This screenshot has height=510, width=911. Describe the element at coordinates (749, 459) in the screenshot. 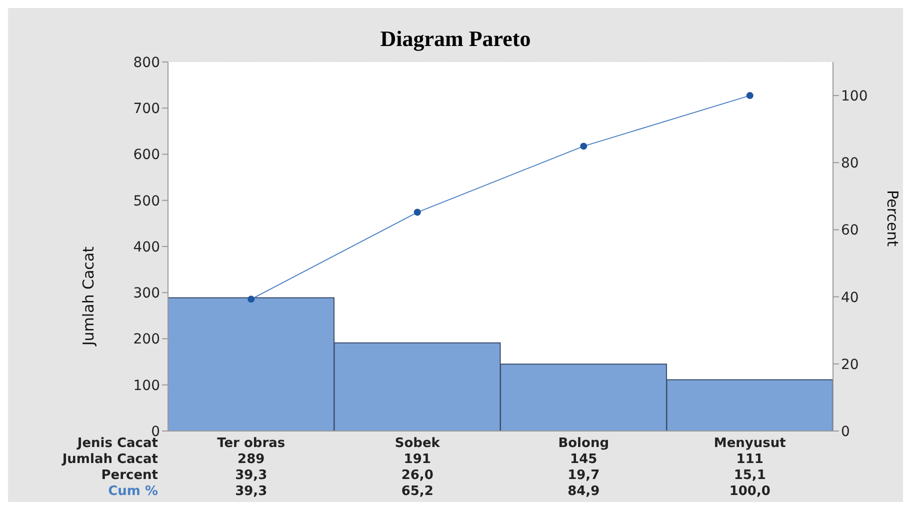

I see `data-label: 111` at that location.